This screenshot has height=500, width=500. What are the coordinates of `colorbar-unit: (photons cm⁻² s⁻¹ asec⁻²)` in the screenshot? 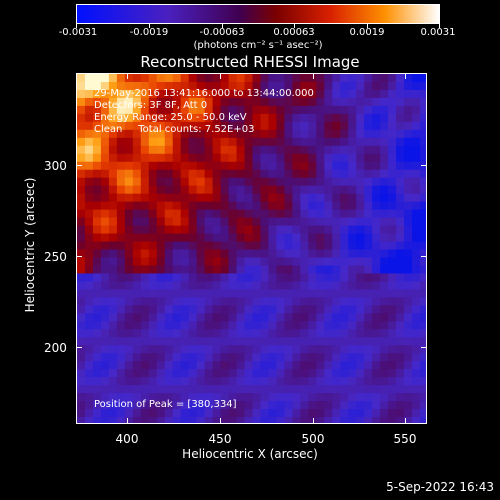 It's located at (258, 45).